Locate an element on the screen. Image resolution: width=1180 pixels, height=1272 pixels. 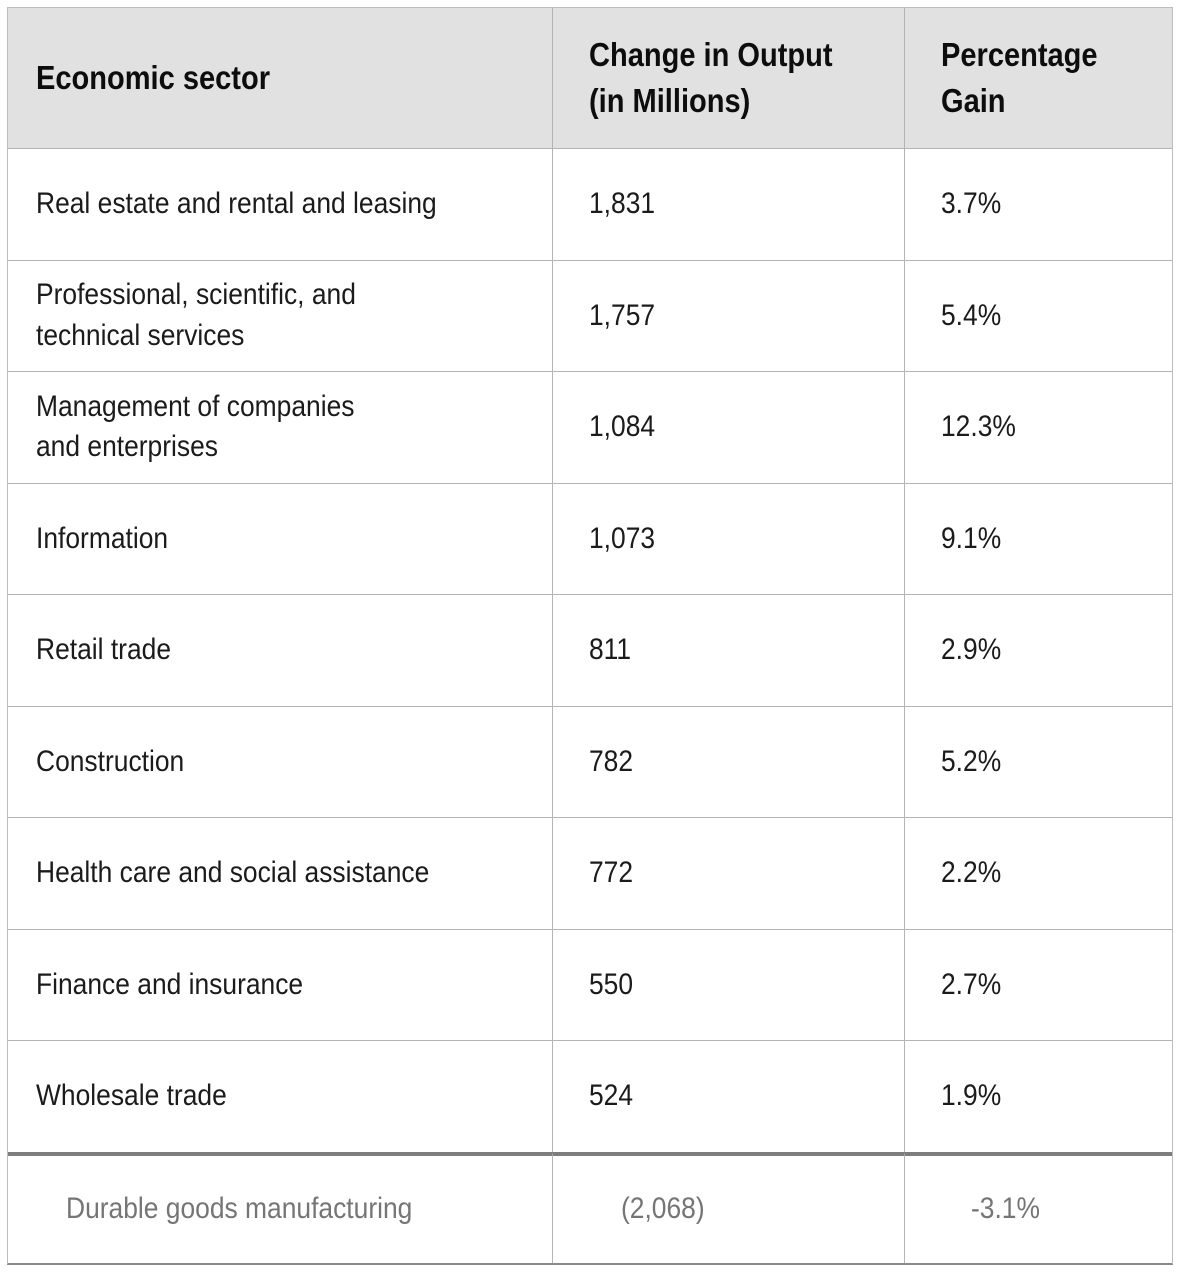
gain-cell: 5.2% is located at coordinates (1038, 761).